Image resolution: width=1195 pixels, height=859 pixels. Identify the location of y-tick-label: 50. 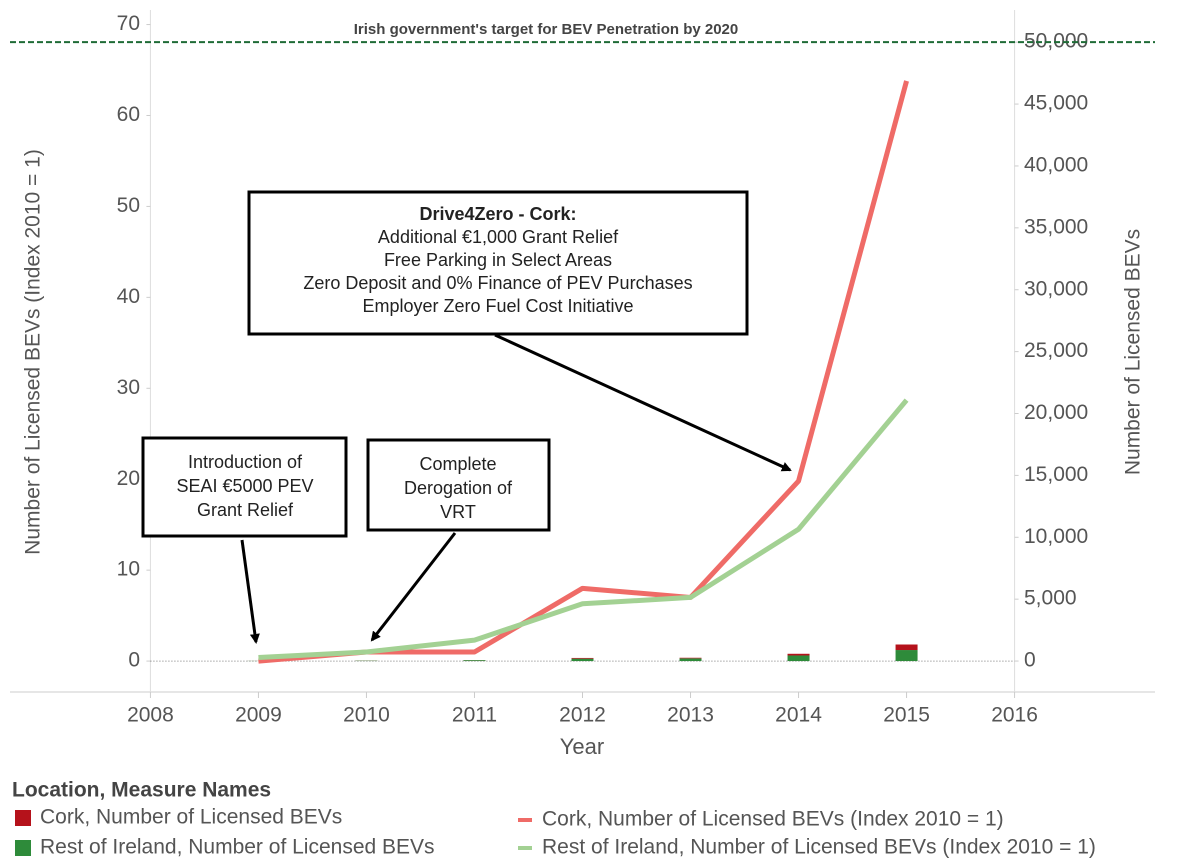
(128, 205).